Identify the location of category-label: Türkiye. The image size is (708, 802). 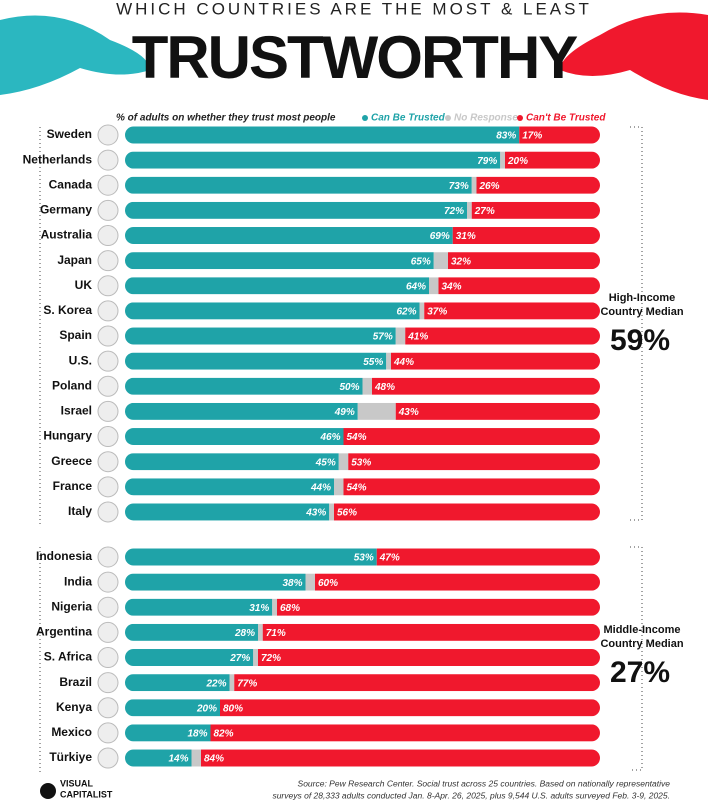
(70, 757).